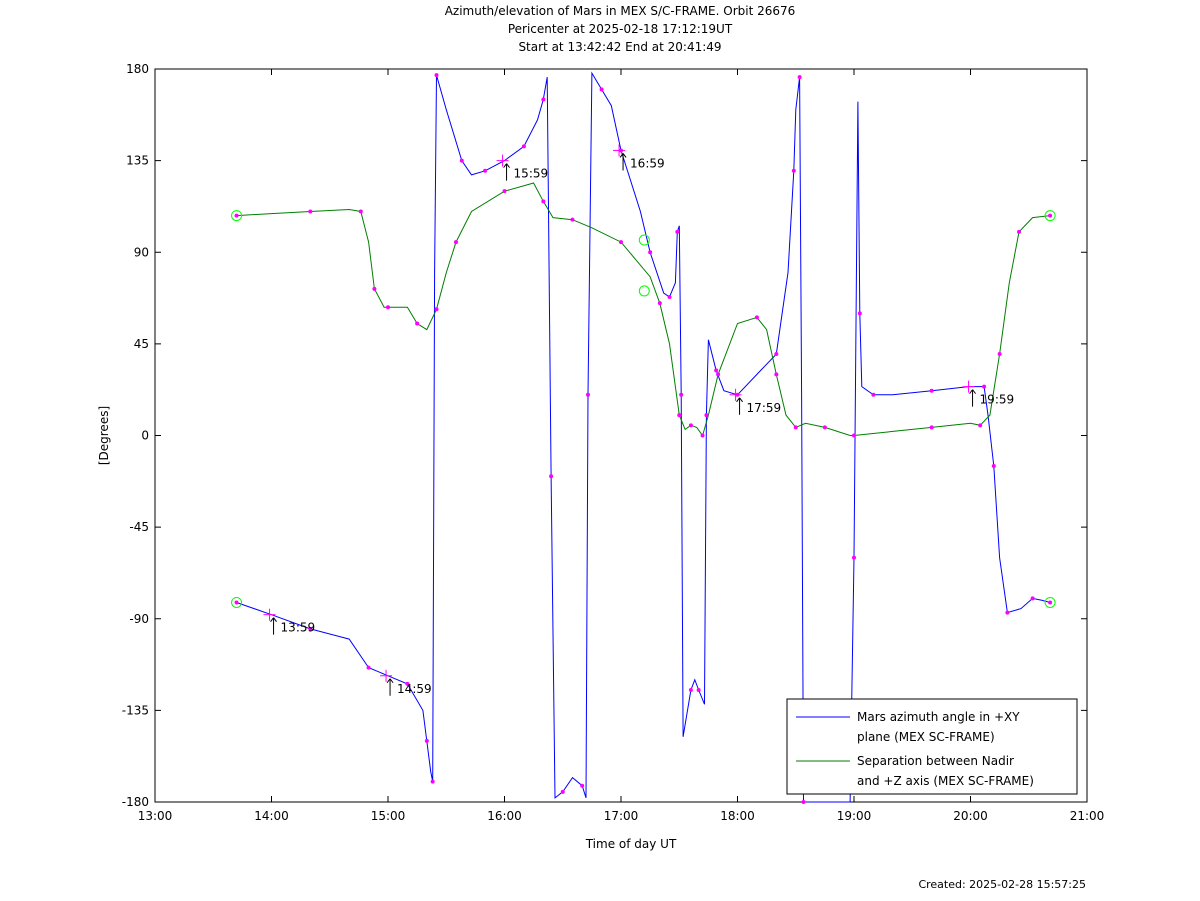 This screenshot has width=1200, height=901. What do you see at coordinates (504, 816) in the screenshot?
I see `x-tick-label: 16:00` at bounding box center [504, 816].